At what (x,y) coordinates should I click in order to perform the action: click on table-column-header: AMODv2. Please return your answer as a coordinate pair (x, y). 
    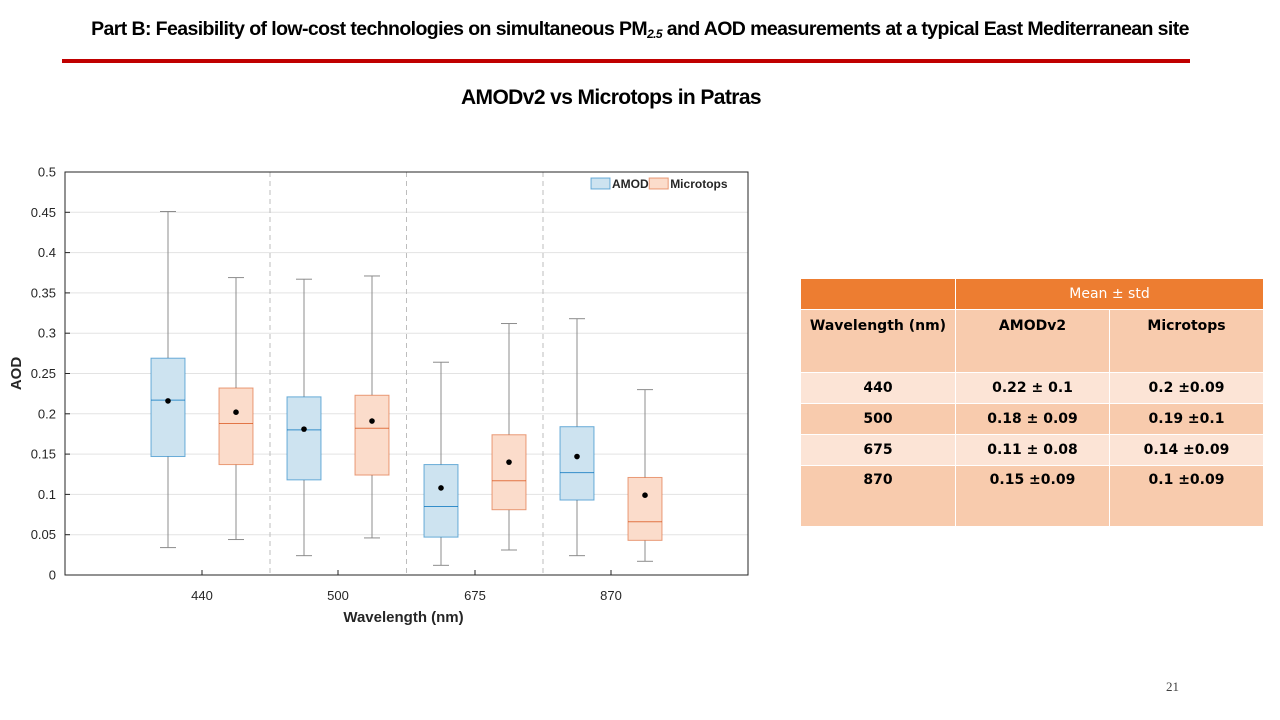
    Looking at the image, I should click on (1032, 341).